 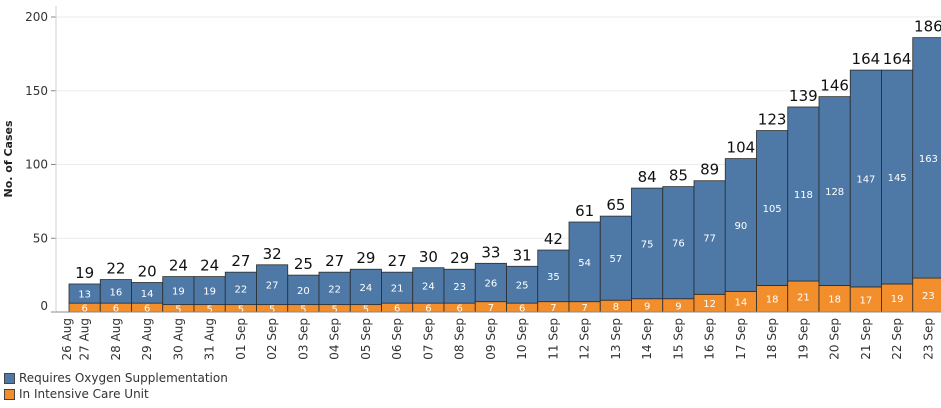 What do you see at coordinates (647, 244) in the screenshot?
I see `data-label-oxygen: 75` at bounding box center [647, 244].